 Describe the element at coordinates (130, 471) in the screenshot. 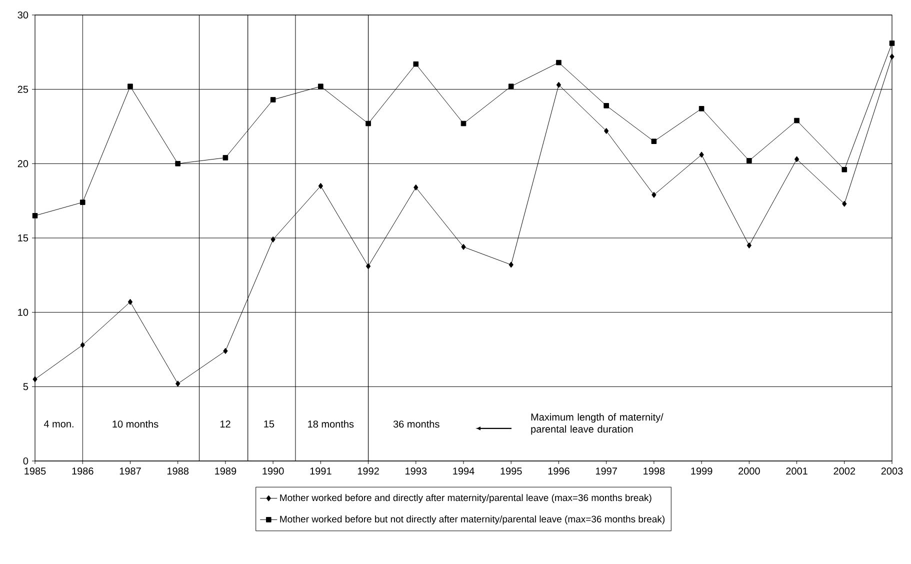

I see `x-tick-label: 1987` at that location.